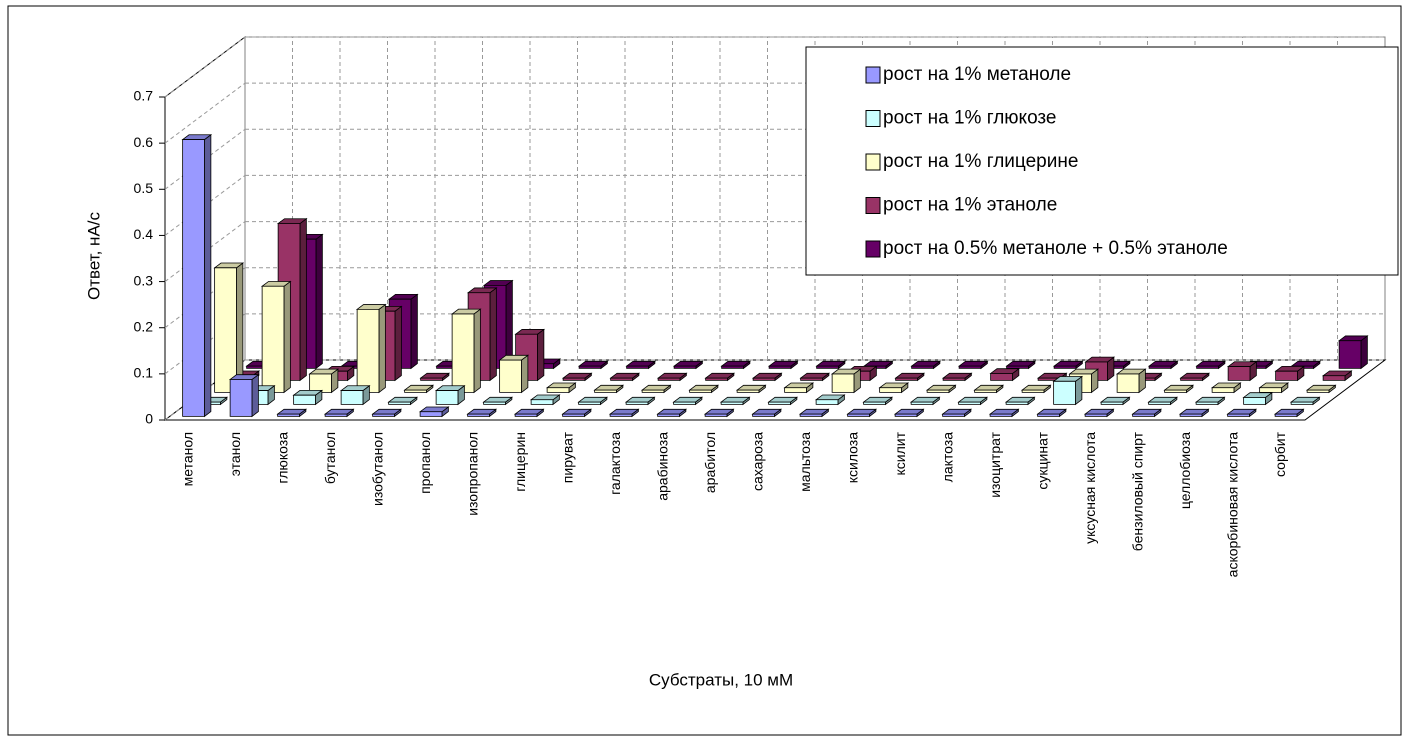  Describe the element at coordinates (1232, 505) in the screenshot. I see `x-tick-label: аскорбиновая кислота` at that location.